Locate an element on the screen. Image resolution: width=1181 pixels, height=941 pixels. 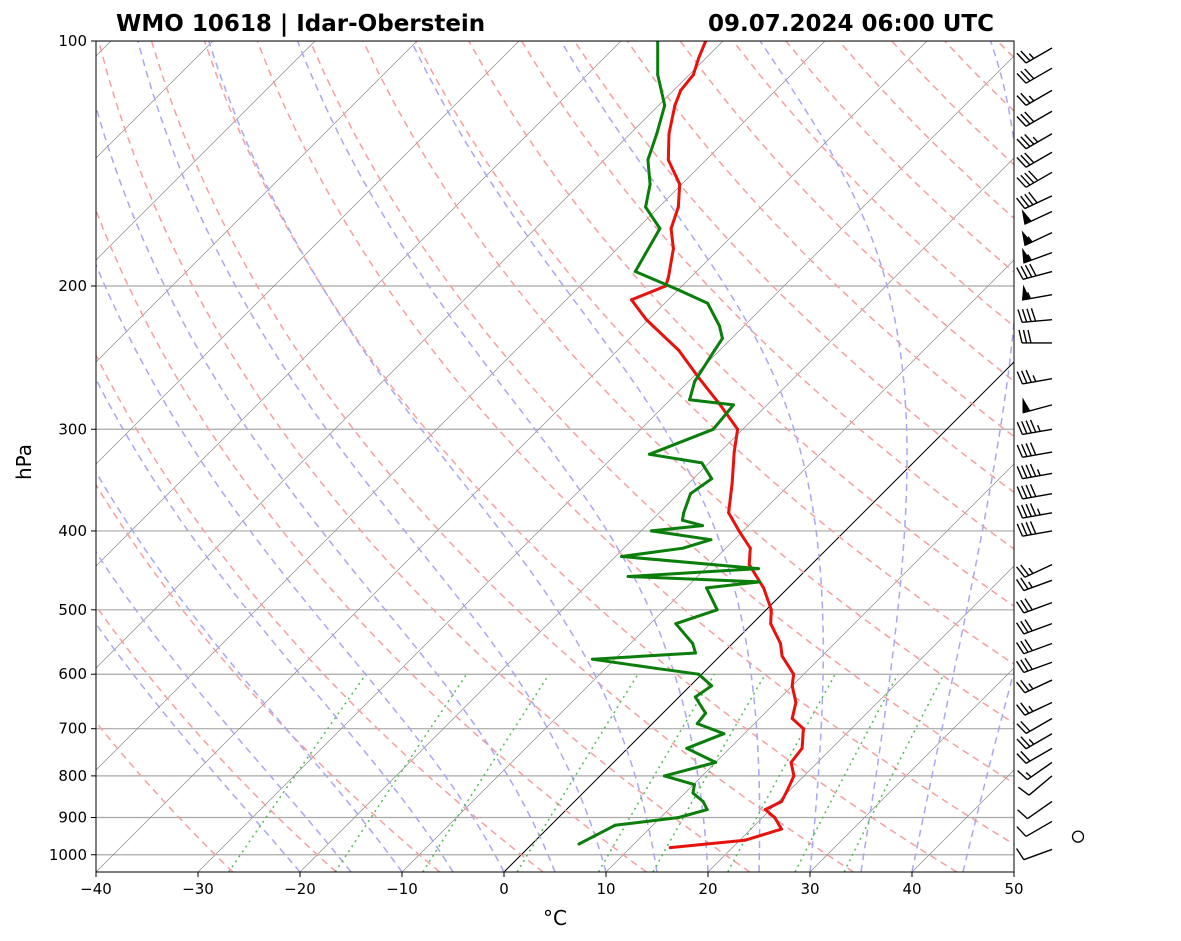
chart-title-station: WMO 10618 | Idar-Oberstein is located at coordinates (300, 24).